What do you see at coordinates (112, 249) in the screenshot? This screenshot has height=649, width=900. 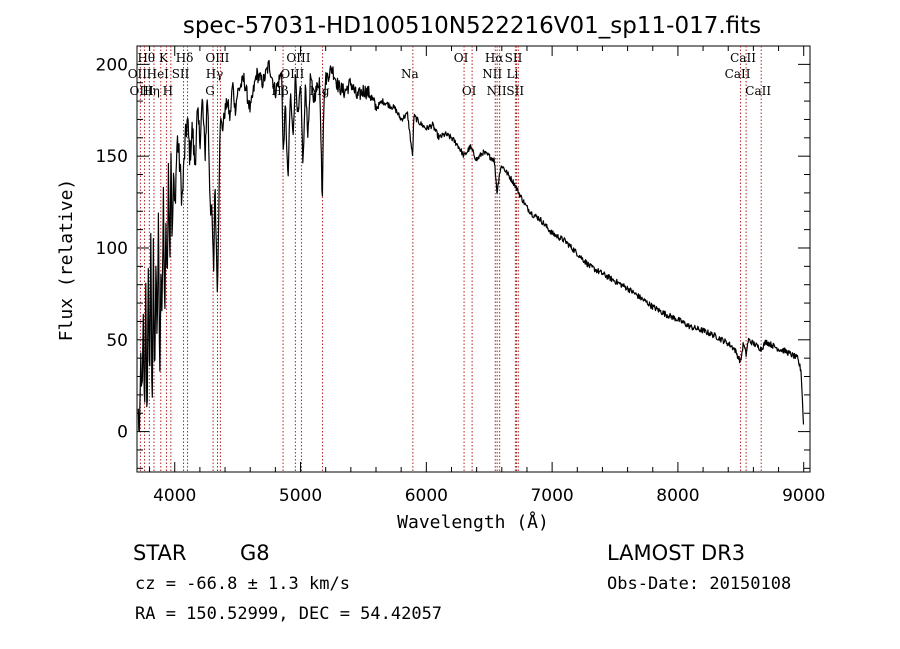 I see `y-tick-label: 100` at bounding box center [112, 249].